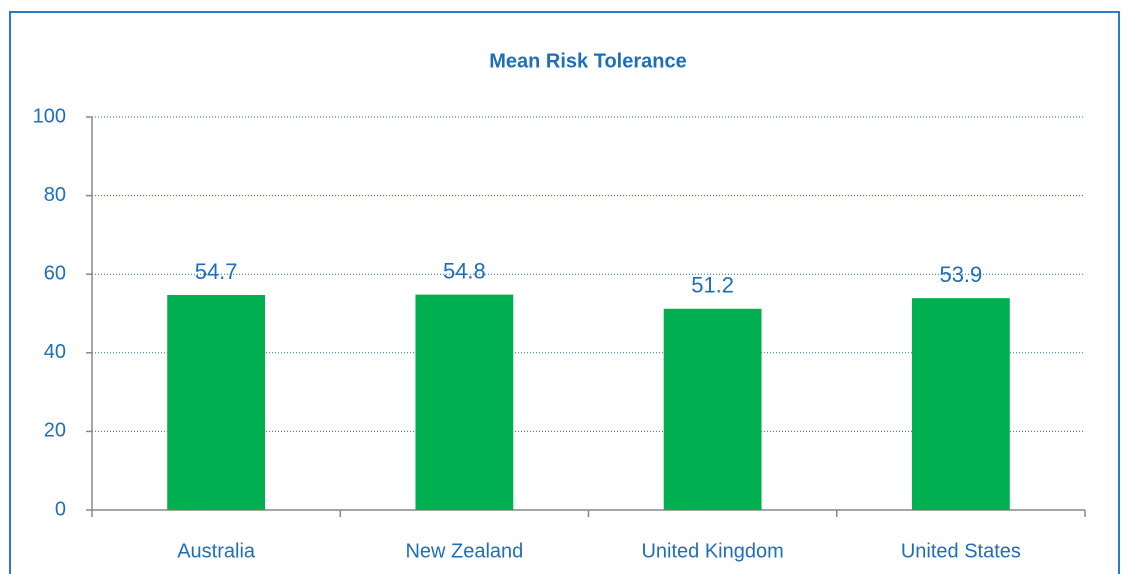  Describe the element at coordinates (55, 431) in the screenshot. I see `y-tick-label: 20` at that location.